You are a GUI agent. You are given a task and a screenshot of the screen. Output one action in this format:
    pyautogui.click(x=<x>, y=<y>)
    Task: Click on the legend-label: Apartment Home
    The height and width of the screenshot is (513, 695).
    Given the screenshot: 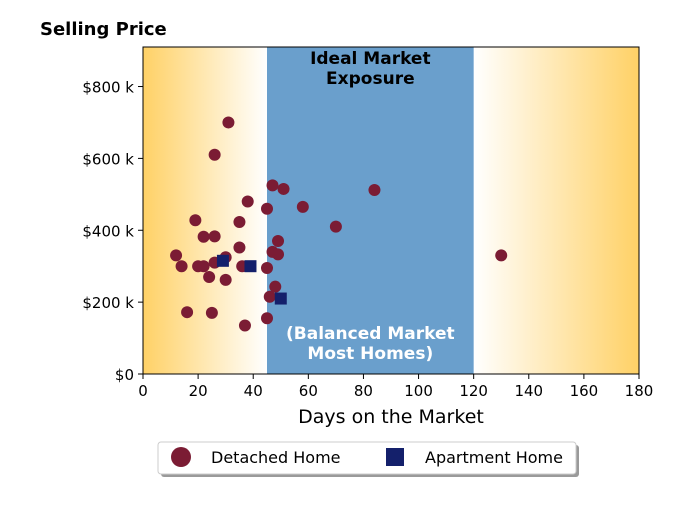 What is the action you would take?
    pyautogui.click(x=494, y=457)
    